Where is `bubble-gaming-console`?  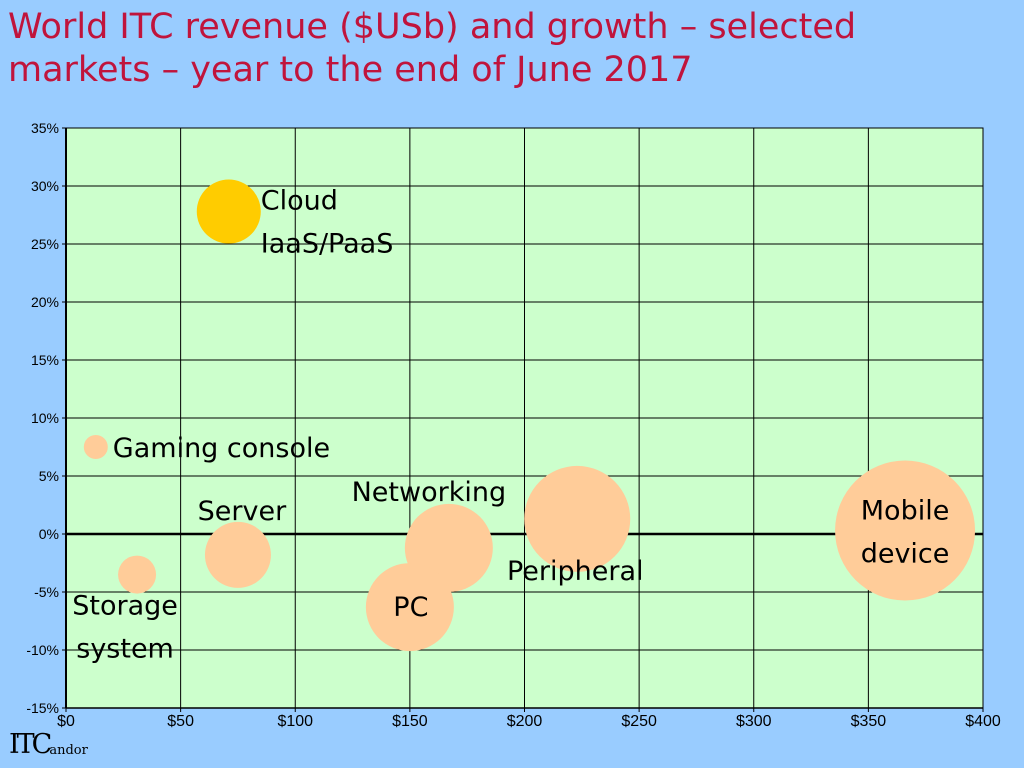 bubble-gaming-console is located at coordinates (95, 447).